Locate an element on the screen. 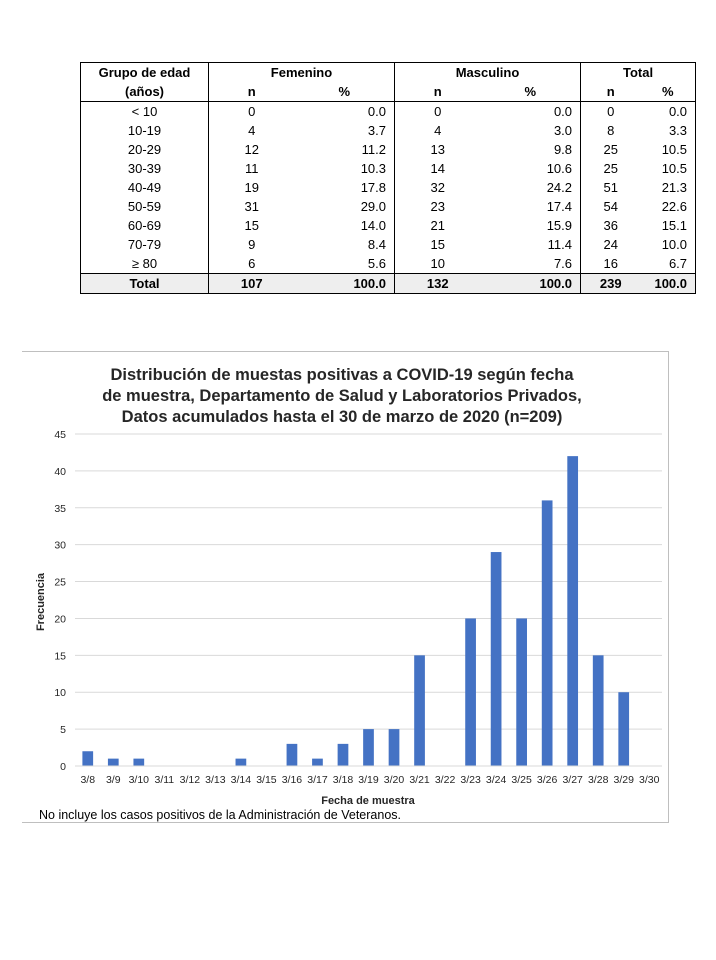  total-label: Total is located at coordinates (144, 283).